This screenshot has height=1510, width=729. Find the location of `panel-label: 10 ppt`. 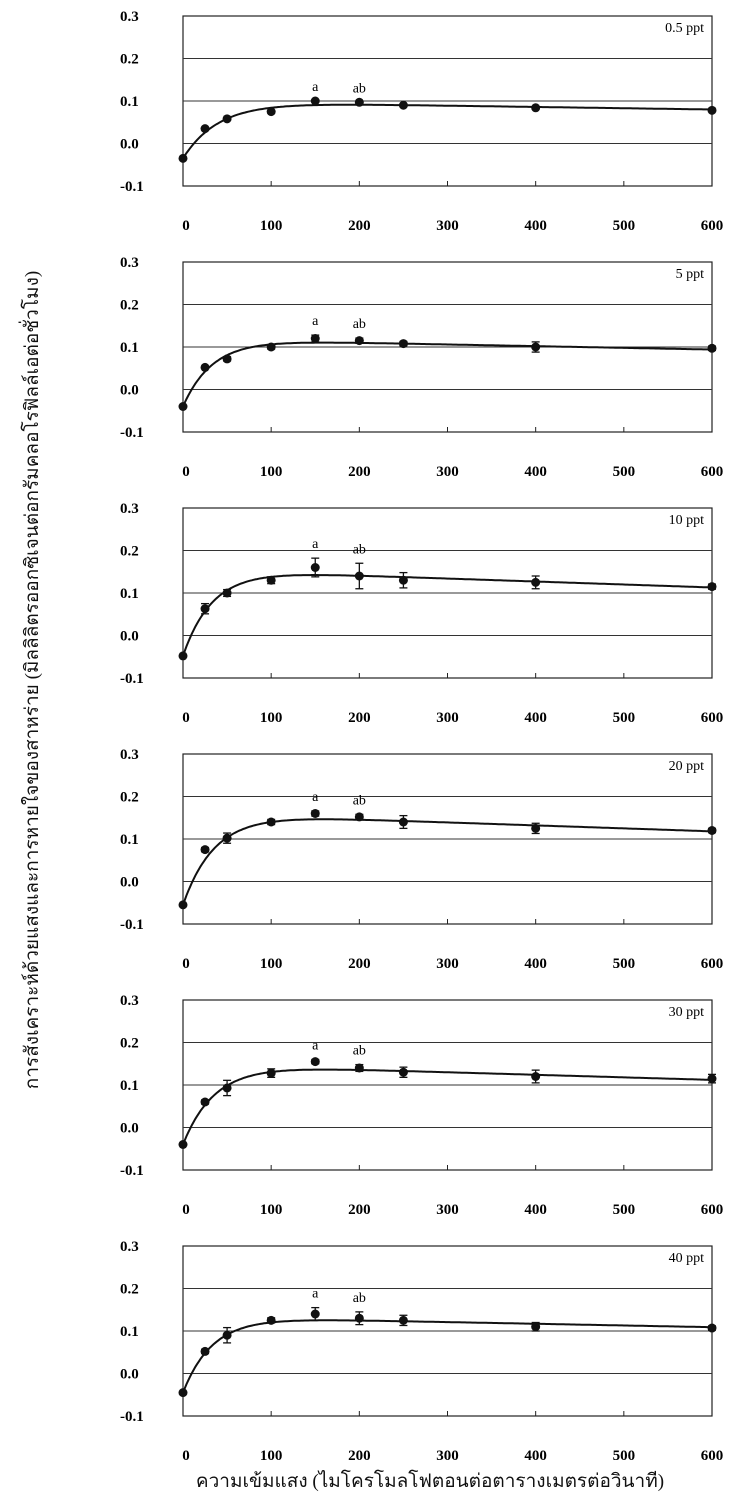

panel-label: 10 ppt is located at coordinates (687, 520).